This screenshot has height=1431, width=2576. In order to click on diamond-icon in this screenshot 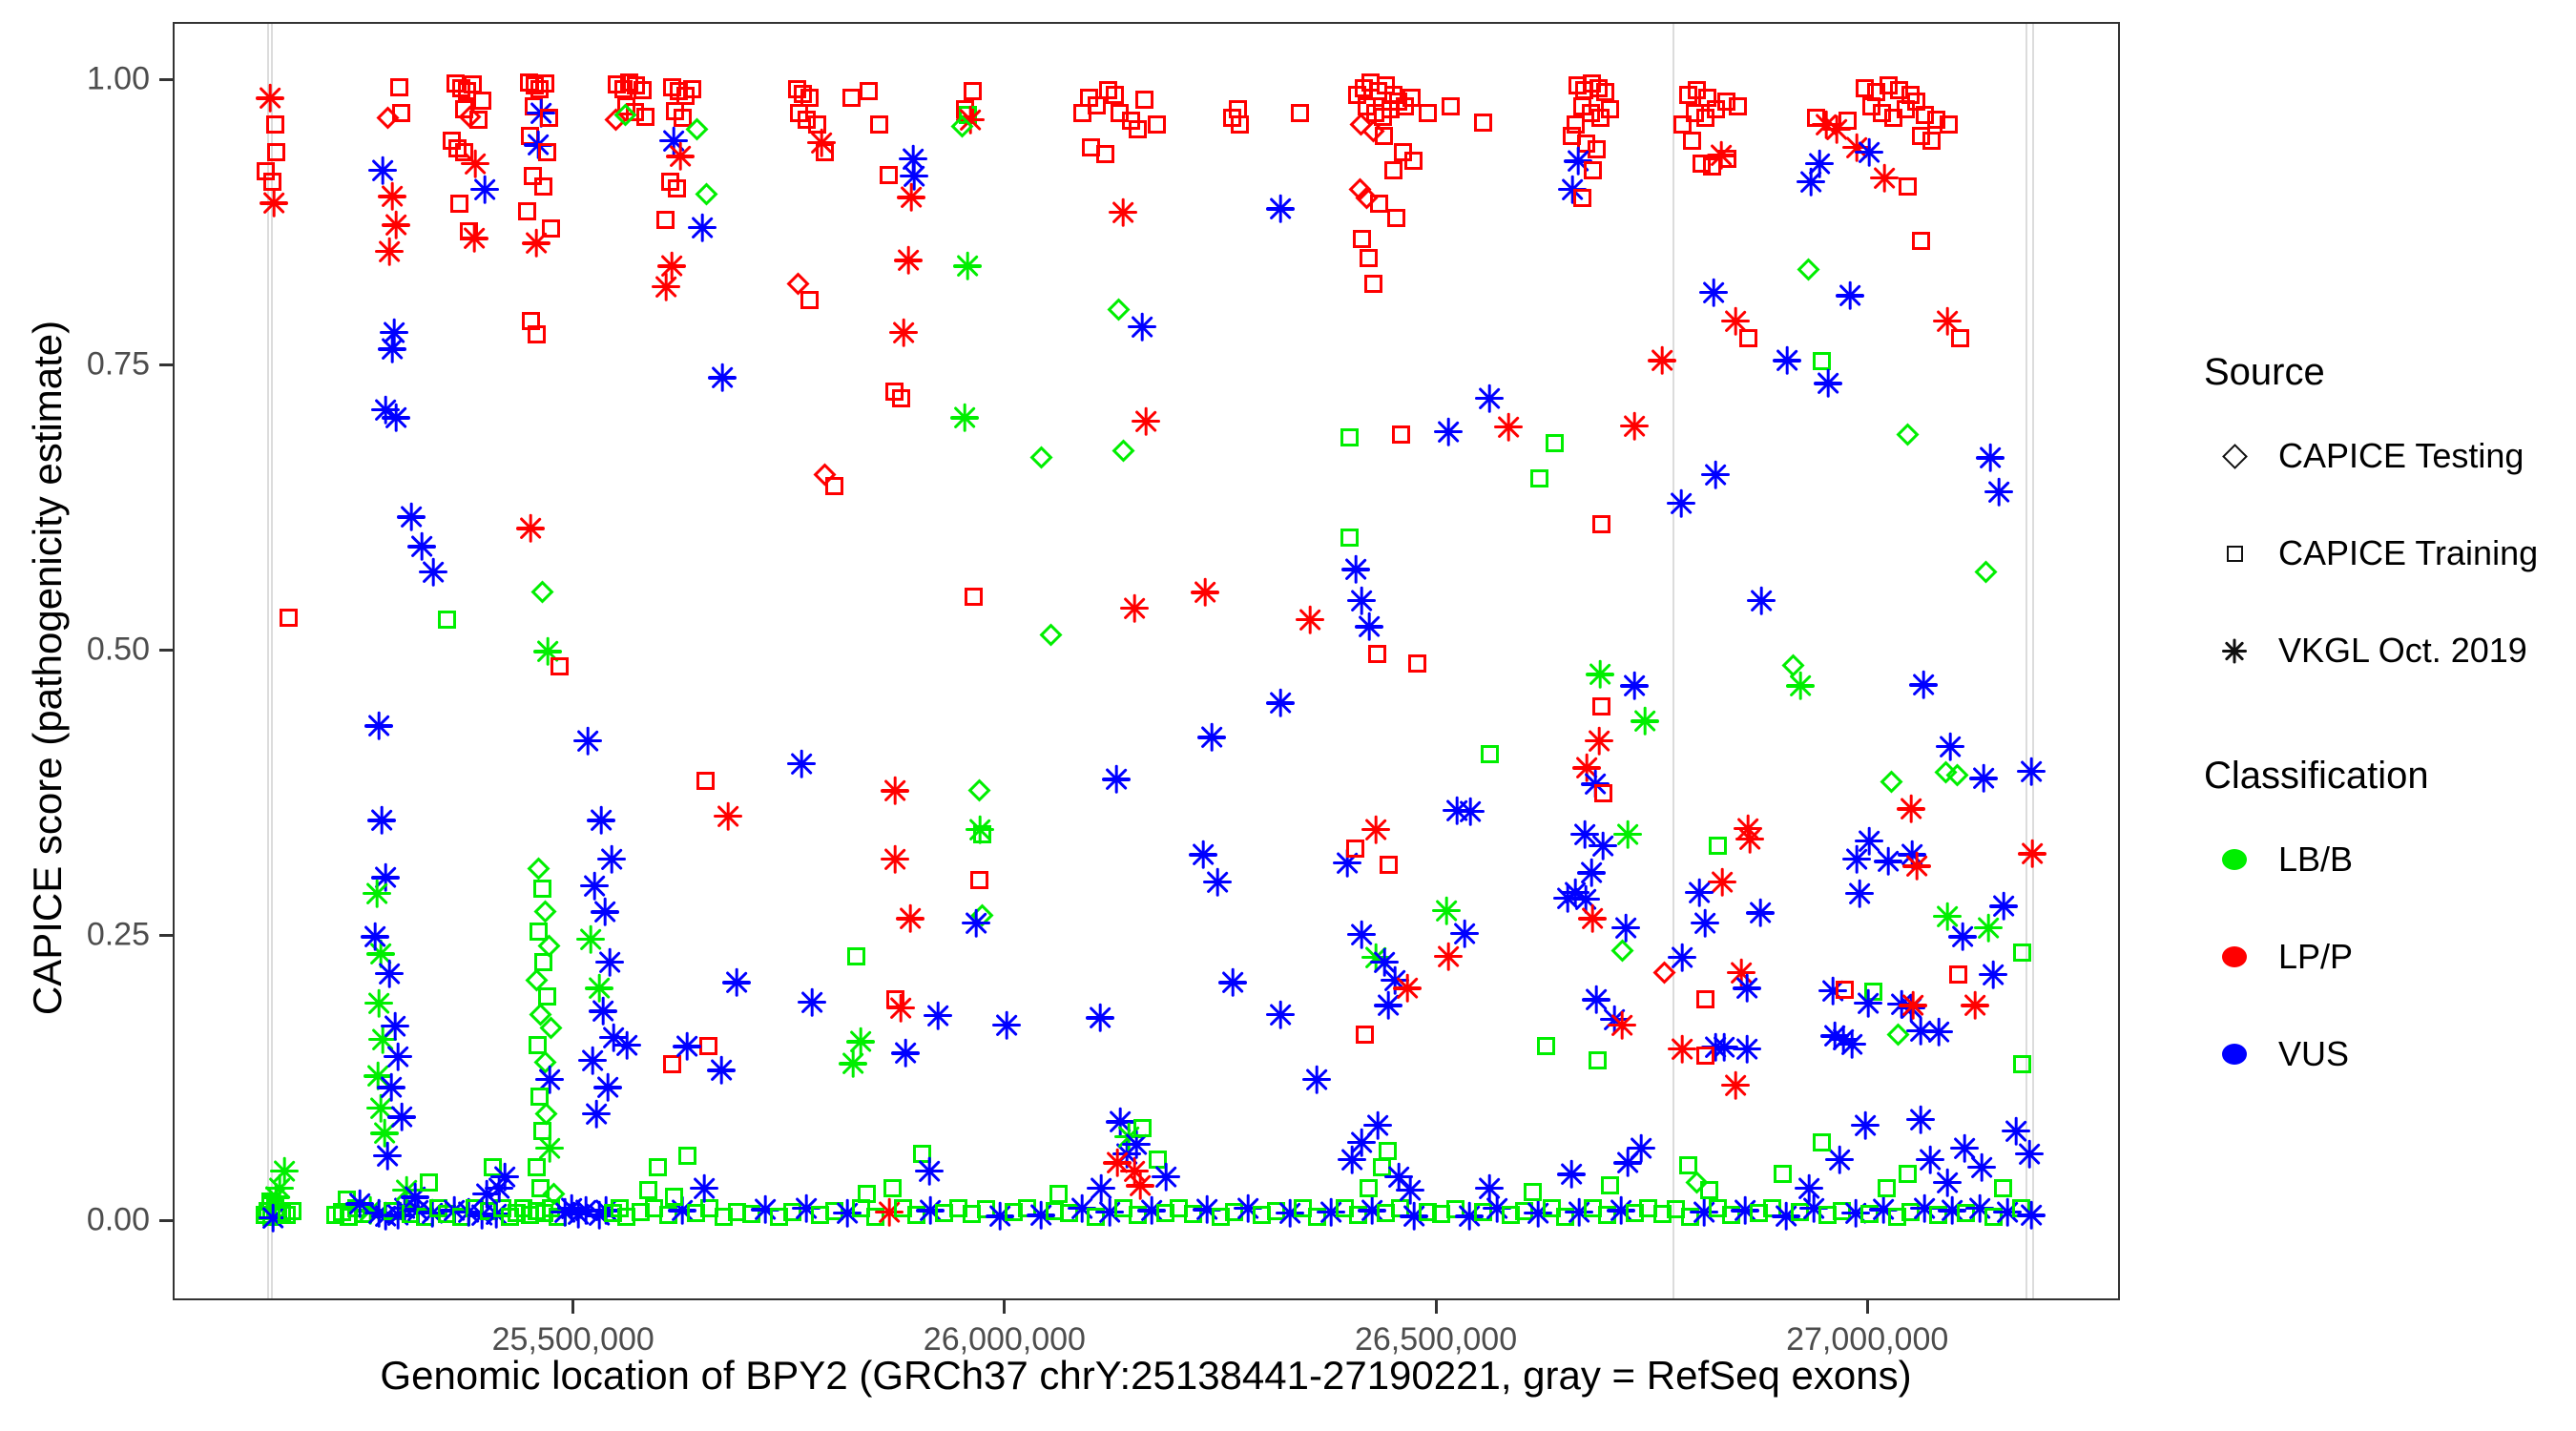, I will do `click(2234, 456)`.